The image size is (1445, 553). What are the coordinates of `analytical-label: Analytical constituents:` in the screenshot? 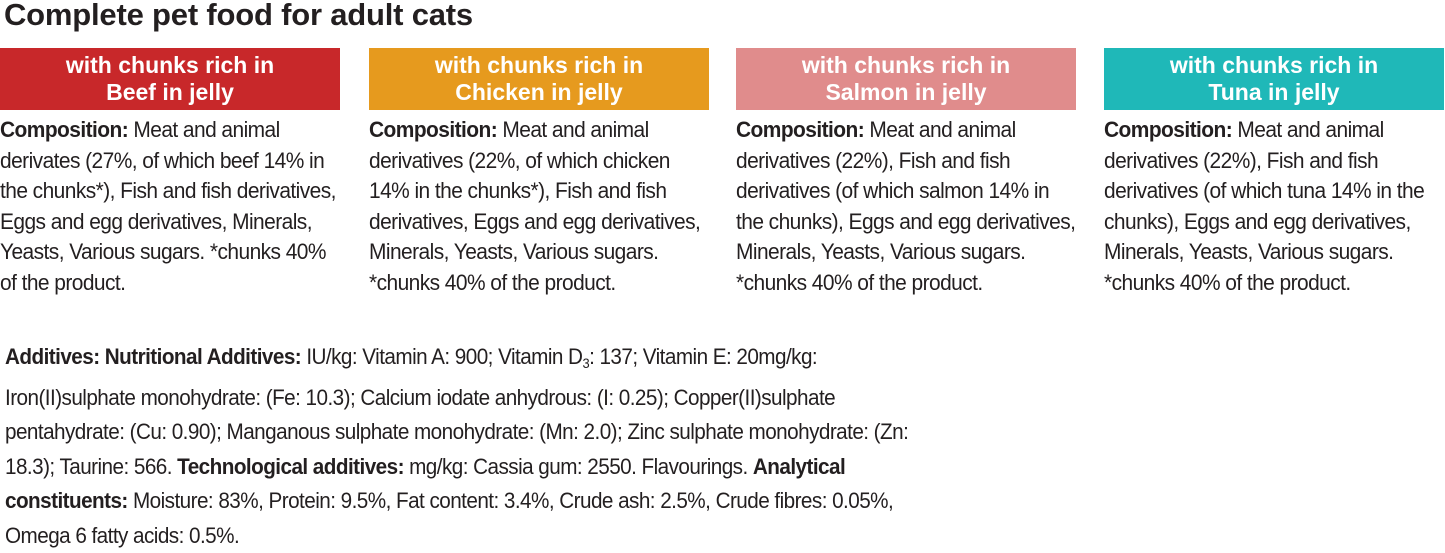 It's located at (425, 483).